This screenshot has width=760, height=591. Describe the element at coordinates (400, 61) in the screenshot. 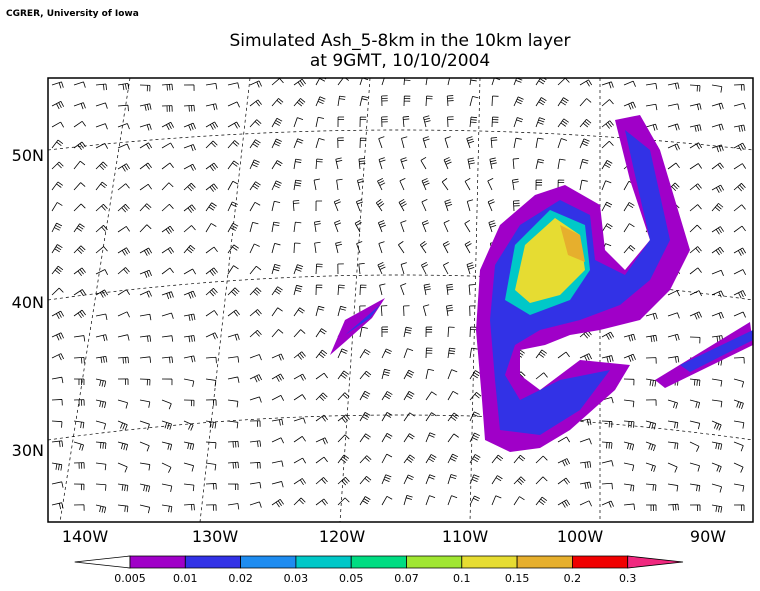

I see `title-line: at 9GMT, 10/10/2004` at that location.